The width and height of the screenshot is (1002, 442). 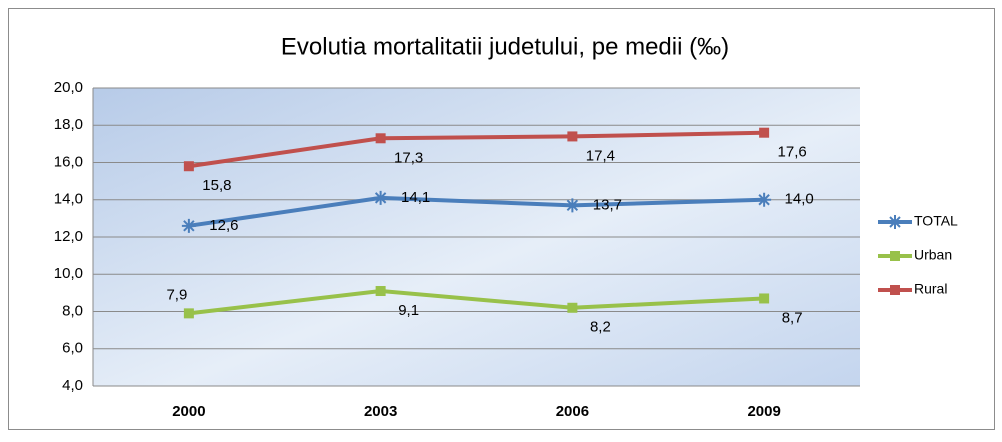 What do you see at coordinates (188, 411) in the screenshot?
I see `x-tick-label: 2000` at bounding box center [188, 411].